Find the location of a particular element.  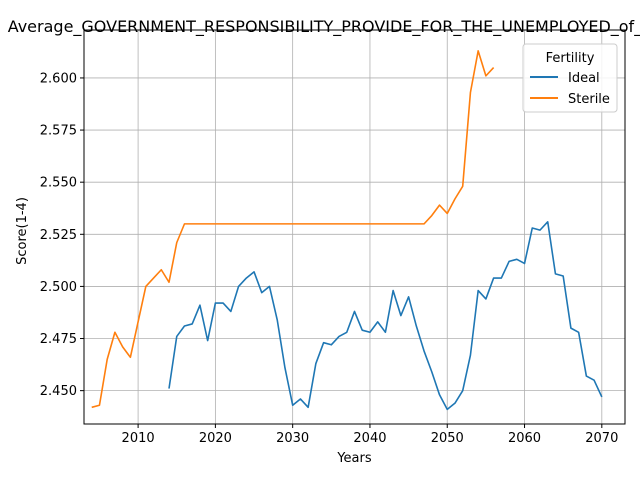

y-tick-label: 2.500 is located at coordinates (58, 287).